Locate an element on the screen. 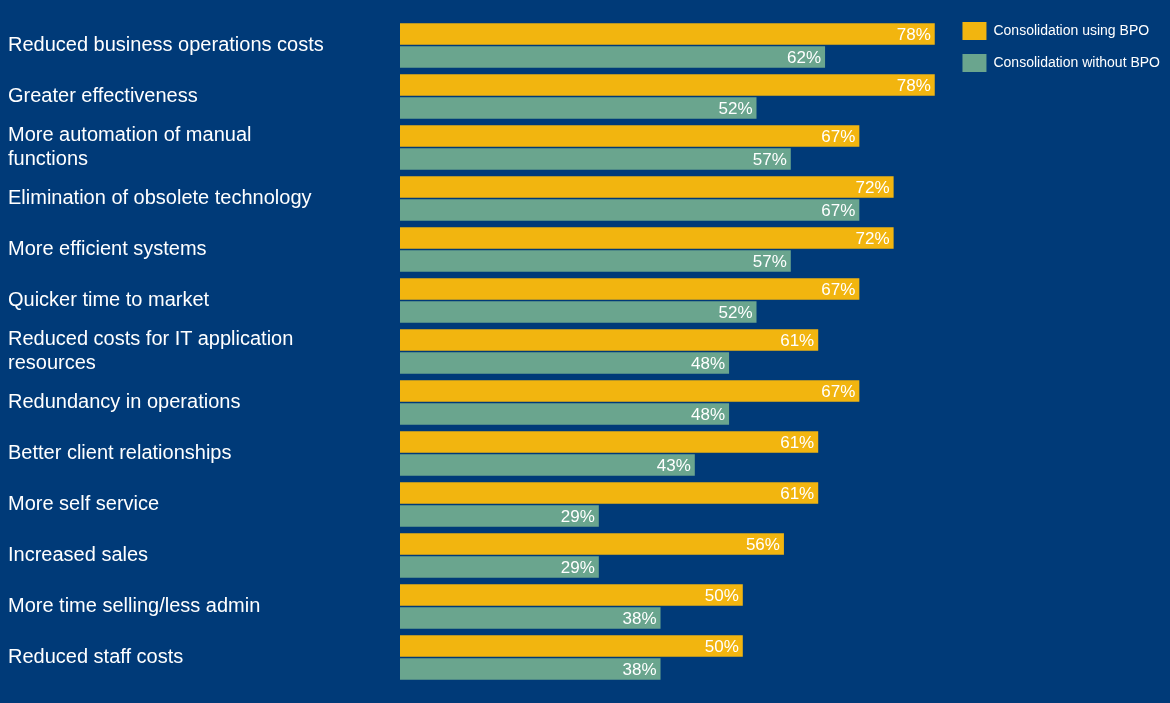 This screenshot has width=1170, height=703. y-tick-label: More time selling/less admin is located at coordinates (134, 605).